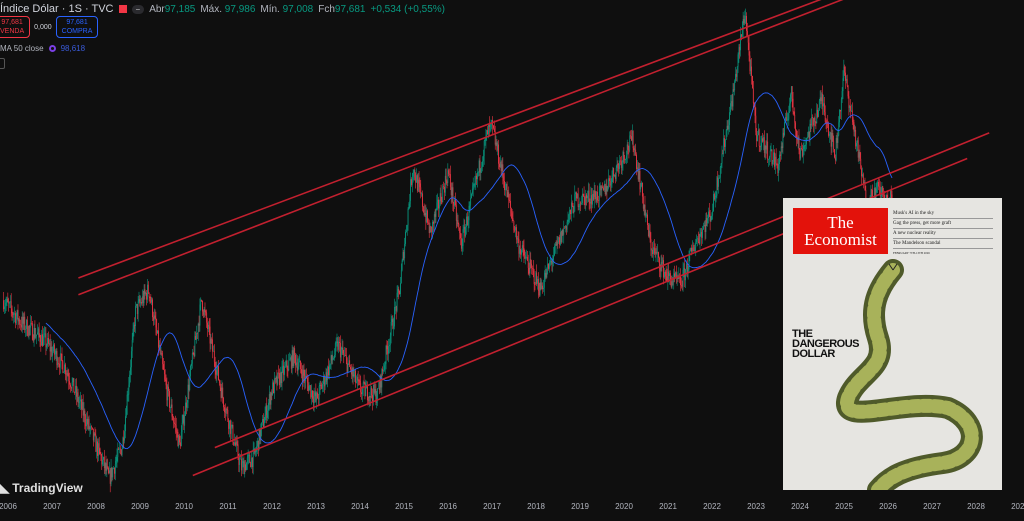 The height and width of the screenshot is (521, 1024). What do you see at coordinates (492, 506) in the screenshot?
I see `x-tick-label: 2017` at bounding box center [492, 506].